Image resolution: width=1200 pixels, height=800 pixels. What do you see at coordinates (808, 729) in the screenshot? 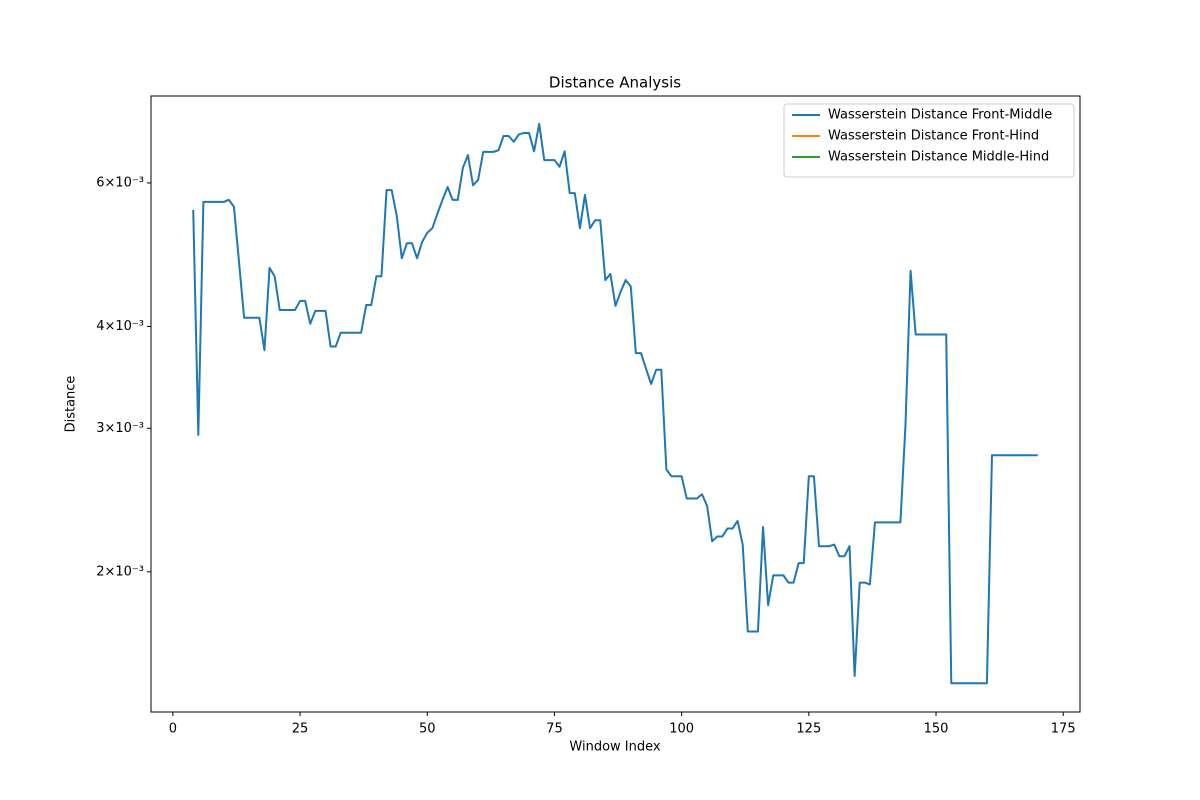
I see `x-tick-label: 125` at bounding box center [808, 729].